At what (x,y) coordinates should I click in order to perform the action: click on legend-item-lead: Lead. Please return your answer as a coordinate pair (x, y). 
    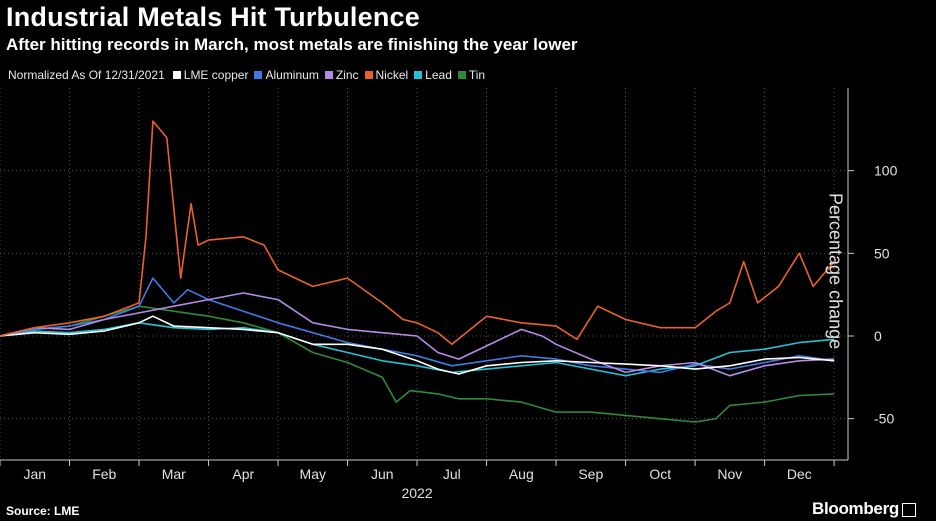
    Looking at the image, I should click on (433, 75).